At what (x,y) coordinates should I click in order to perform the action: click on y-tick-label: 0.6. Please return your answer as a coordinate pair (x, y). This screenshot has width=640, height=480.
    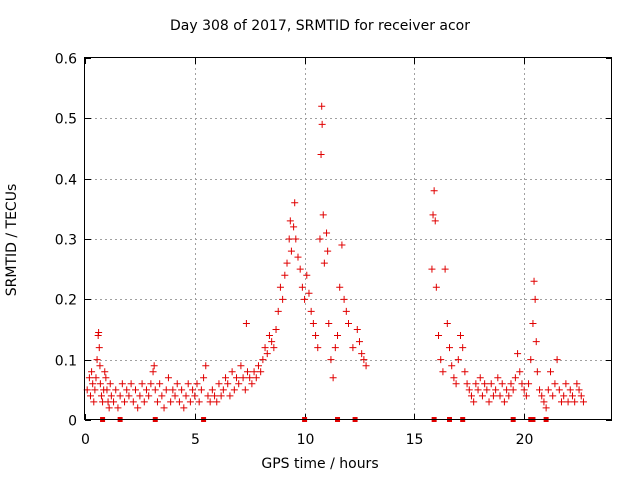
    Looking at the image, I should click on (66, 60).